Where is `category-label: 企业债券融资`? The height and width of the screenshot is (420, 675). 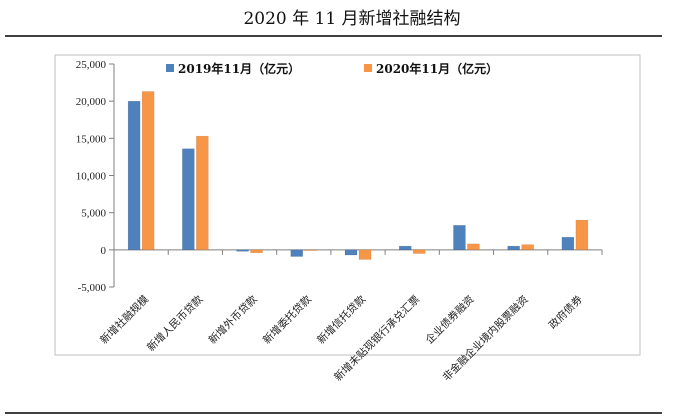 category-label: 企业债券融资 is located at coordinates (450, 320).